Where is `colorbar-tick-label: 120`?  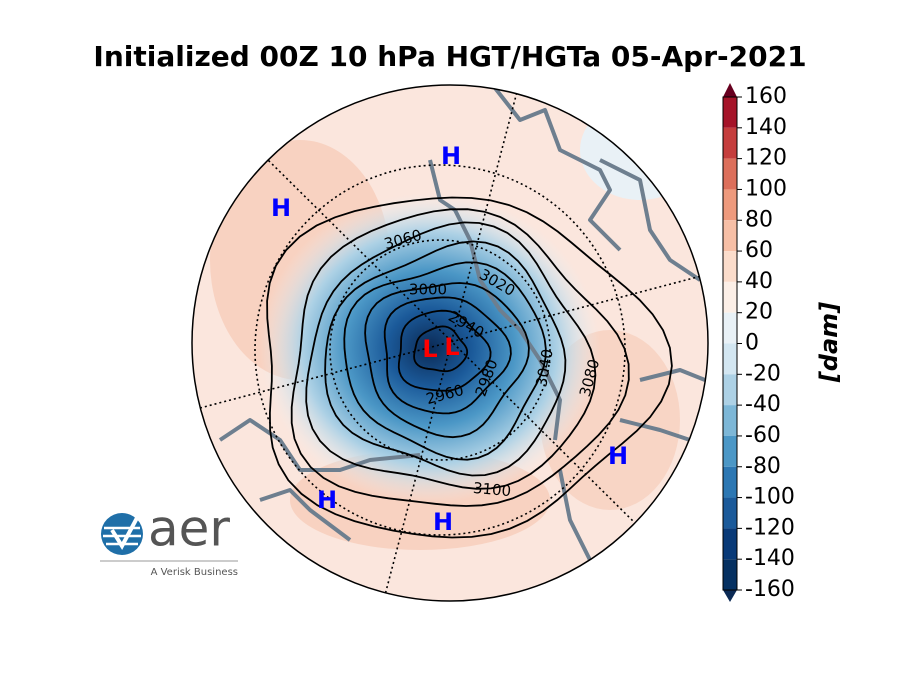
colorbar-tick-label: 120 is located at coordinates (766, 158).